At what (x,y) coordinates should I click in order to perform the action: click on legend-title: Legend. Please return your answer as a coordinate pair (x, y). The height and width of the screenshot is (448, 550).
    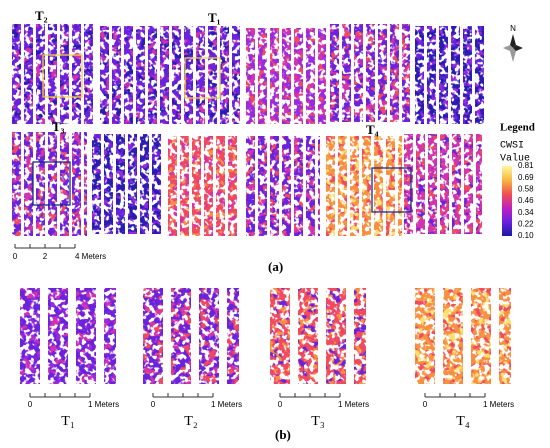
    Looking at the image, I should click on (517, 128).